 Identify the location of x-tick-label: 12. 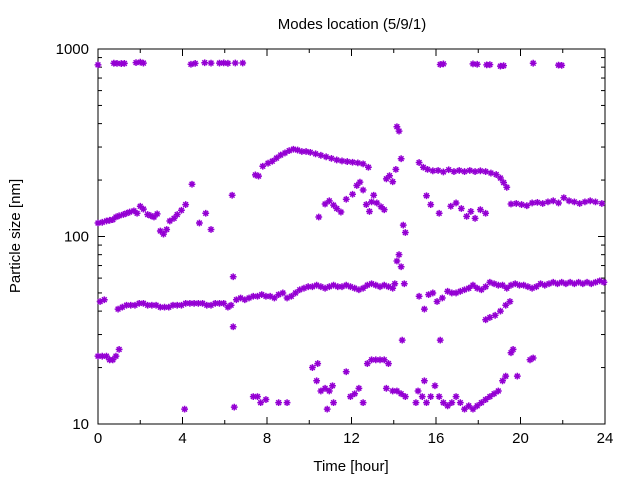
(351, 438).